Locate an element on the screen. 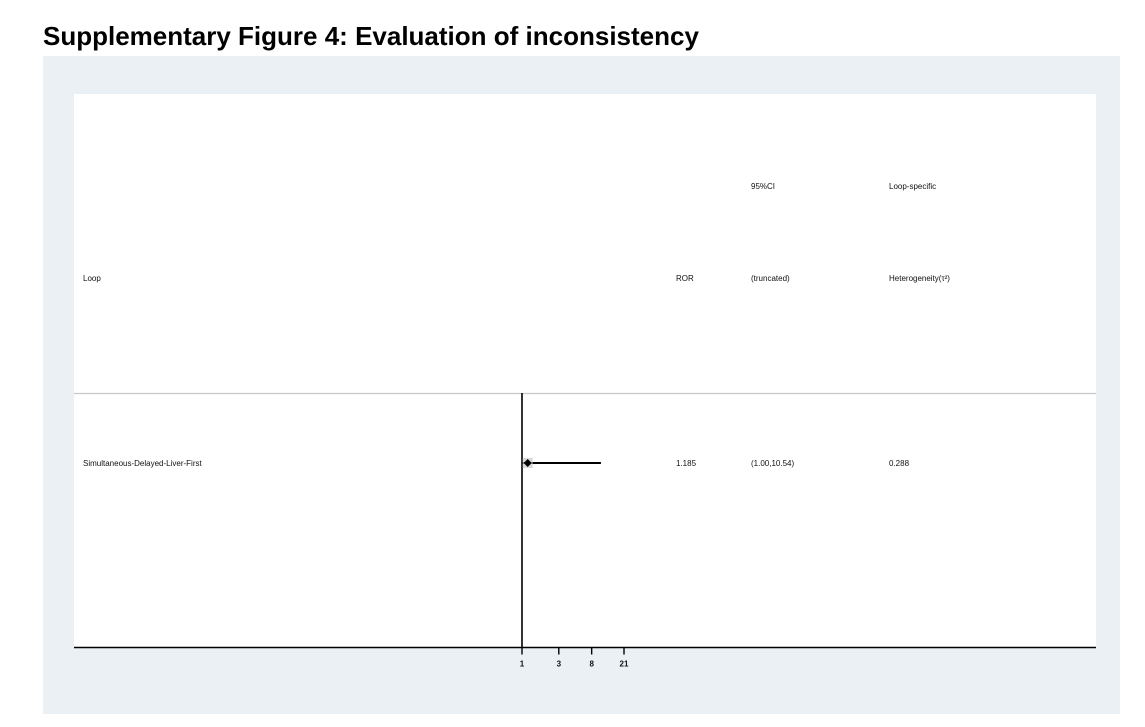 The image size is (1145, 727). heterogeneity-column-header-line1: Loop-specific is located at coordinates (912, 186).